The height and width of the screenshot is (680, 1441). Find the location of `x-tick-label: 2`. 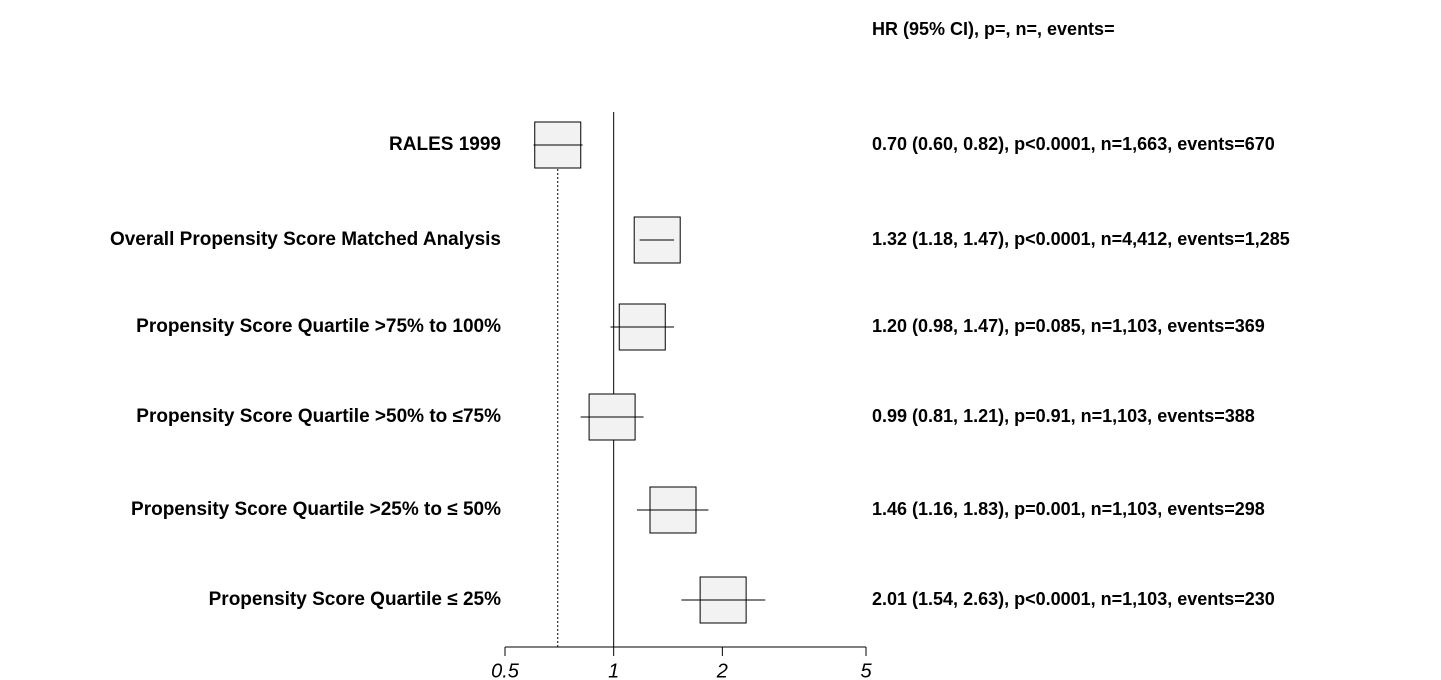

x-tick-label: 2 is located at coordinates (722, 670).